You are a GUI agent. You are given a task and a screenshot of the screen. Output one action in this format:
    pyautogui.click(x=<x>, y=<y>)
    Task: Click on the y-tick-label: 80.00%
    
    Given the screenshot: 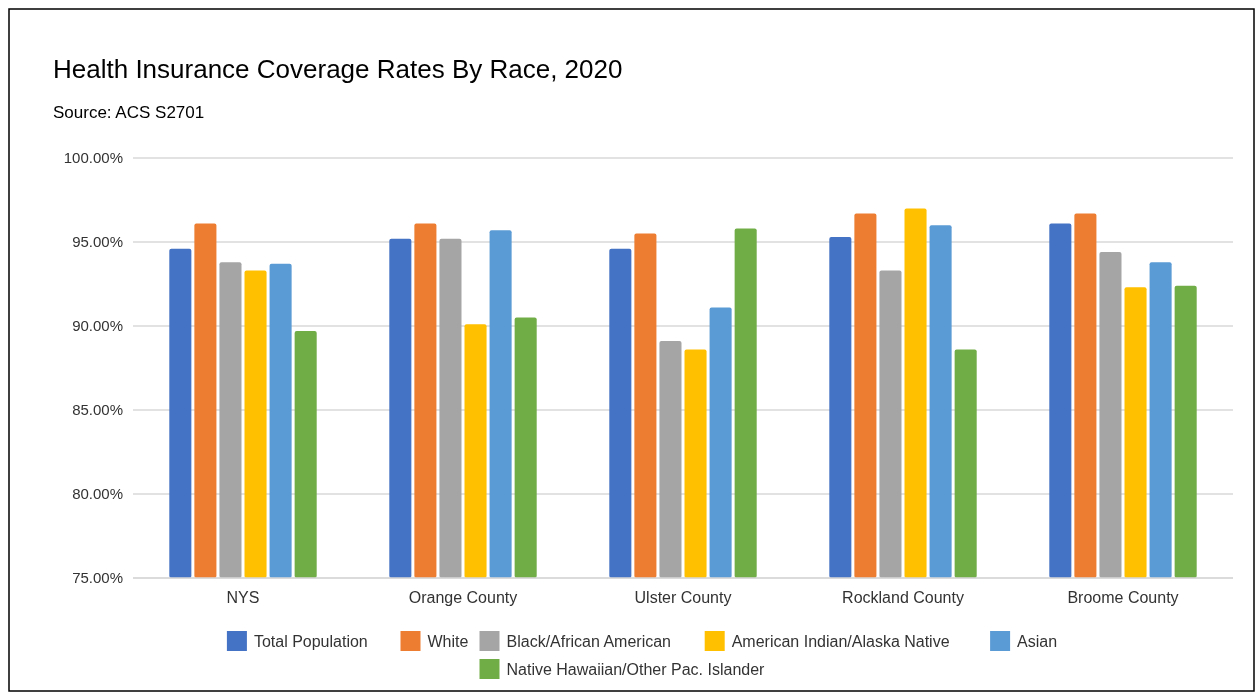 What is the action you would take?
    pyautogui.click(x=97, y=494)
    